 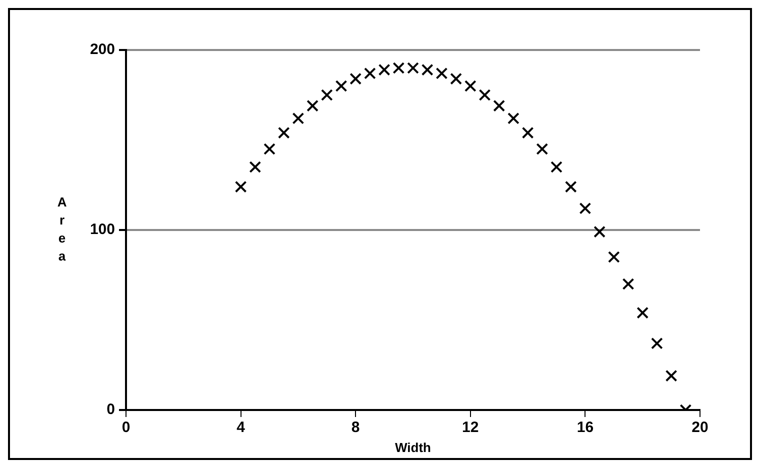 I want to click on x-tick-label: 8, so click(x=355, y=427).